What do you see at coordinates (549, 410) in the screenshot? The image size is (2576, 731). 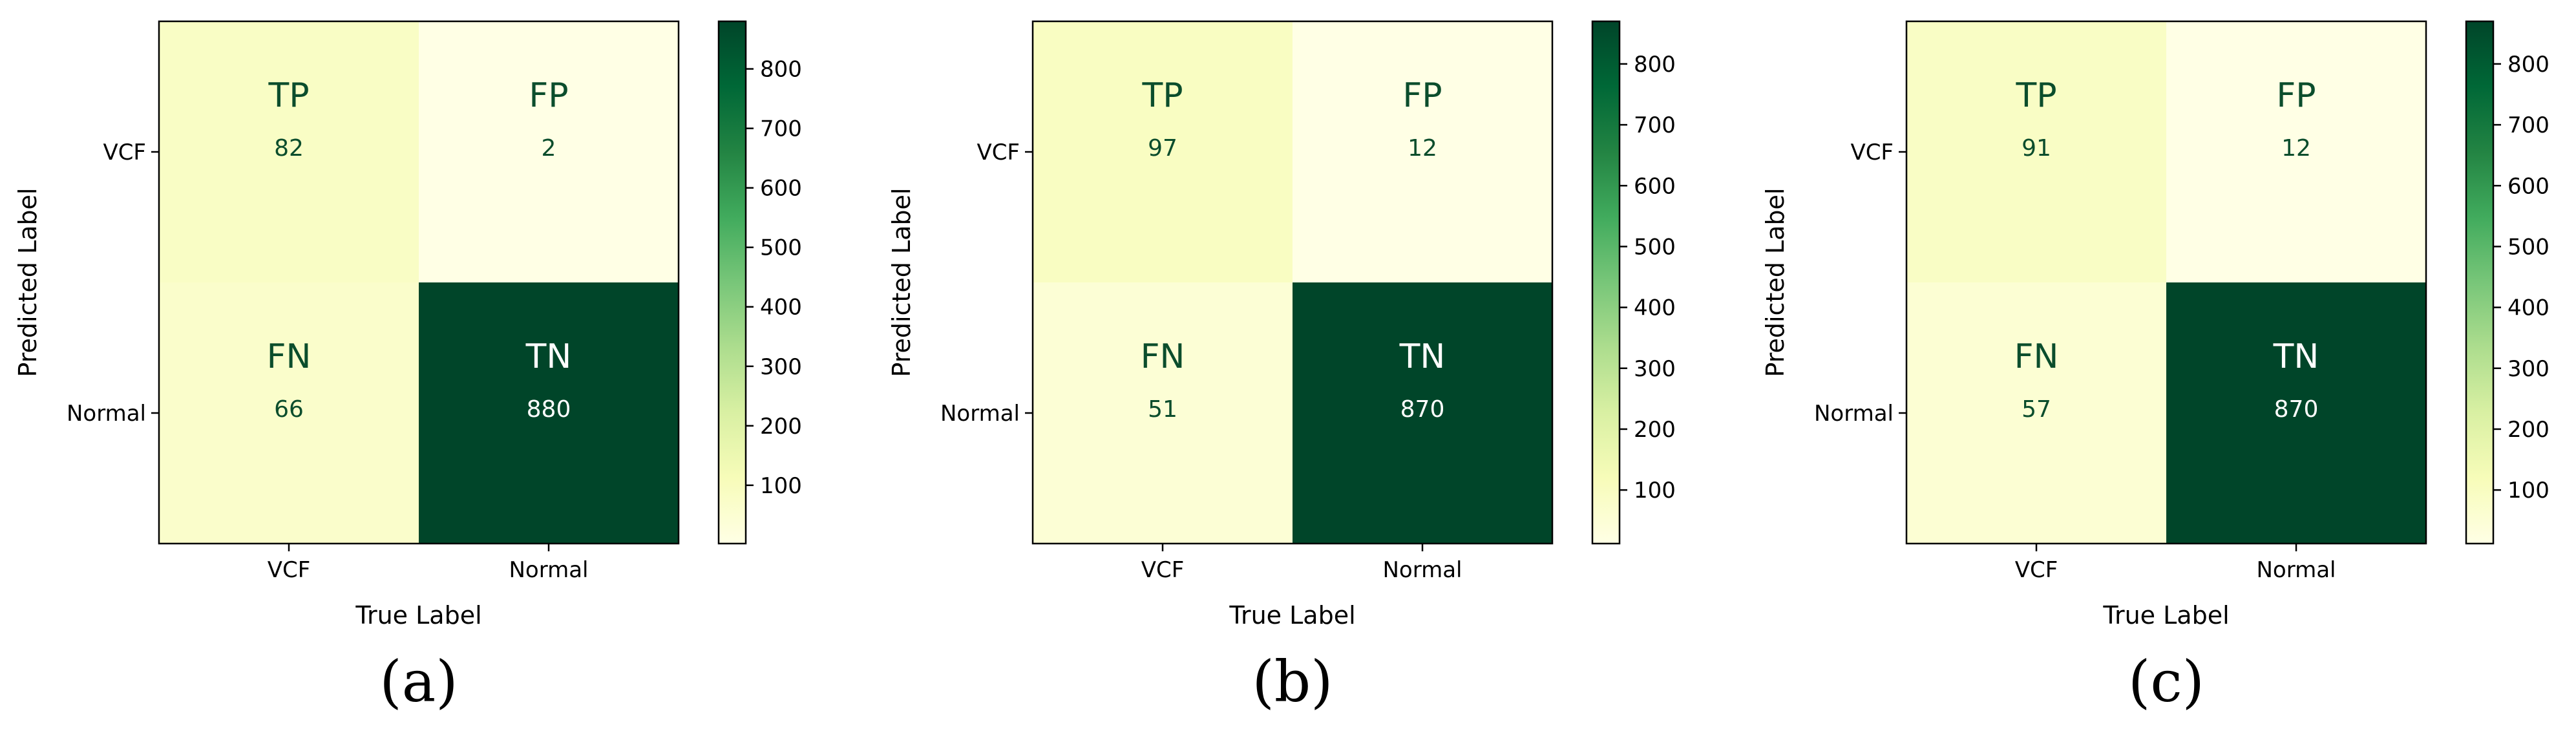 I see `cell-value-tn: 880` at bounding box center [549, 410].